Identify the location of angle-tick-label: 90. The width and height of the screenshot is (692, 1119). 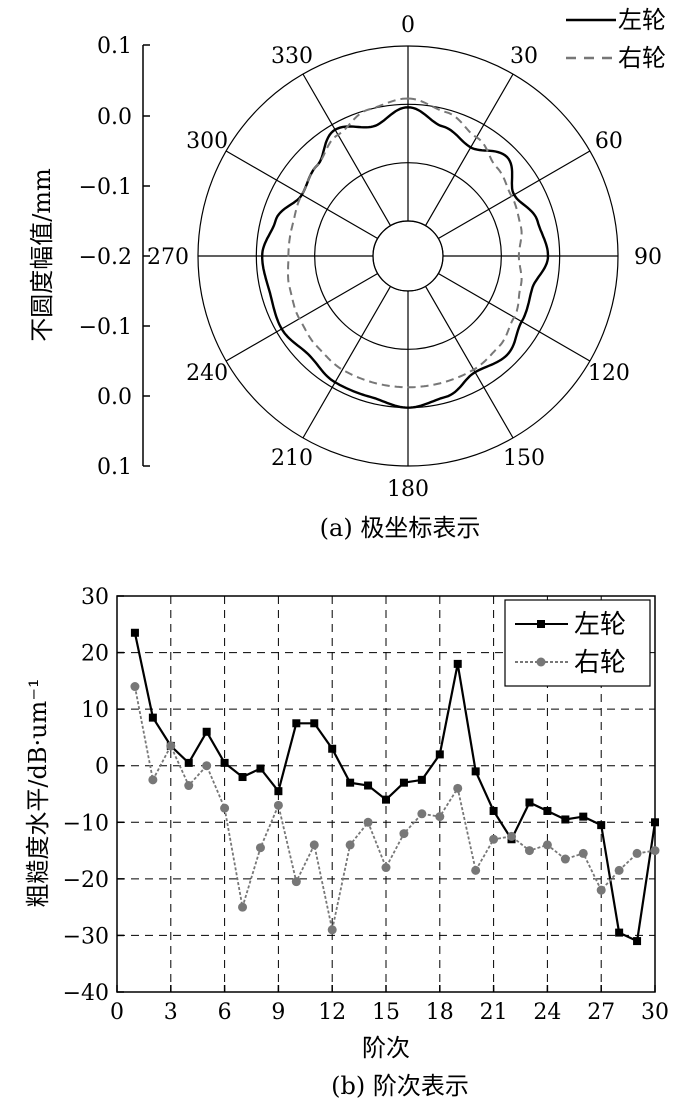
(648, 257).